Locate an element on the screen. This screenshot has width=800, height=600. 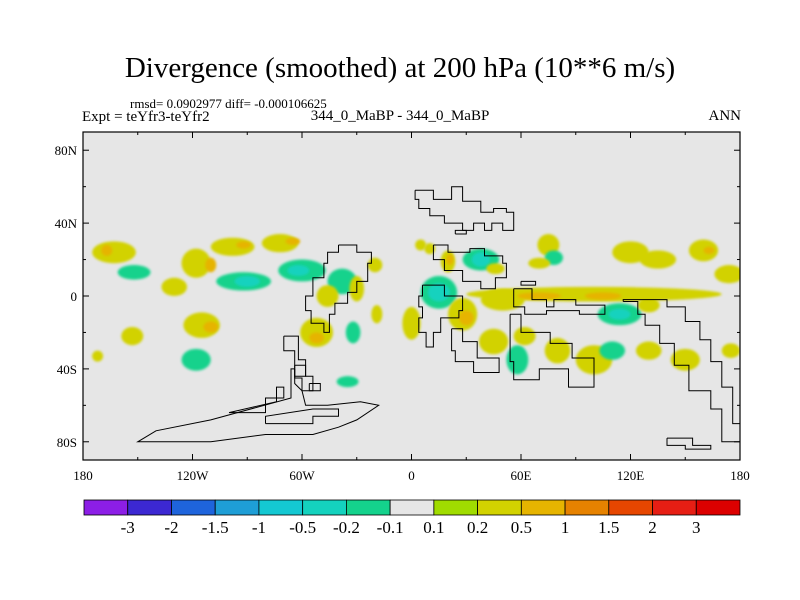
colorbar-label: -3 is located at coordinates (128, 527).